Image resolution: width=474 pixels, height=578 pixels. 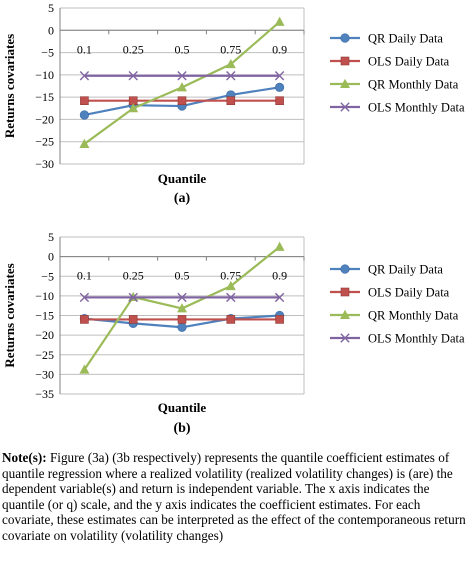 I want to click on chart-b-ytick-label-2: −5, so click(x=47, y=276).